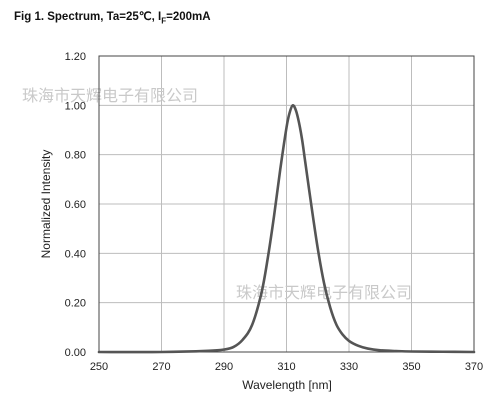  Describe the element at coordinates (161, 367) in the screenshot. I see `x-tick-label: 270` at that location.